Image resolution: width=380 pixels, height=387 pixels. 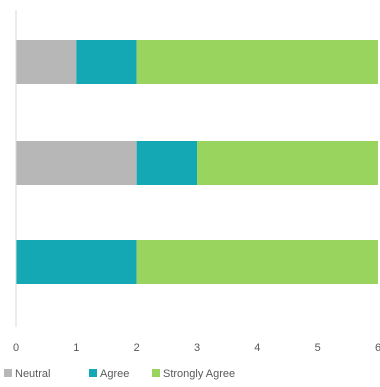 I want to click on legend: Neutral Agree Strongly Agree, so click(x=119, y=374).